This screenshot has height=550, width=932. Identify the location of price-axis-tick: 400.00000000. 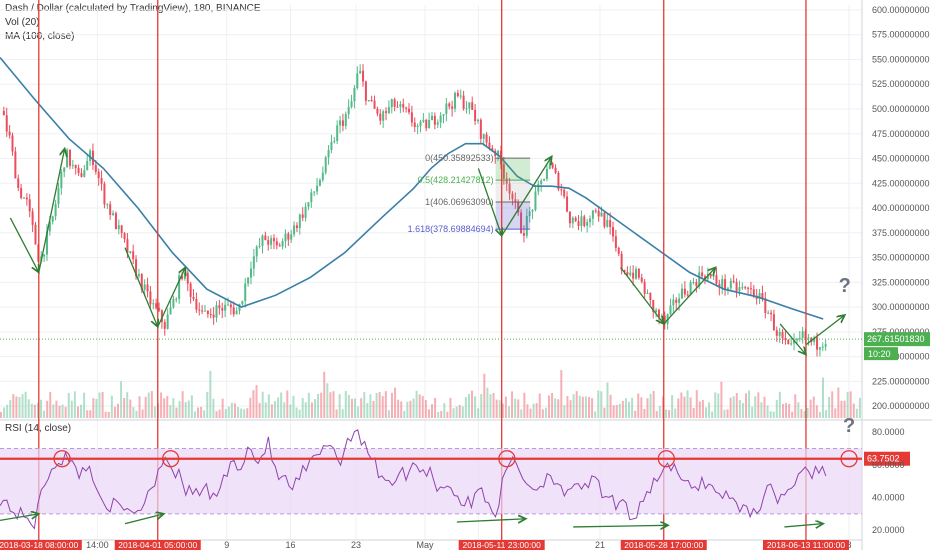
(901, 208).